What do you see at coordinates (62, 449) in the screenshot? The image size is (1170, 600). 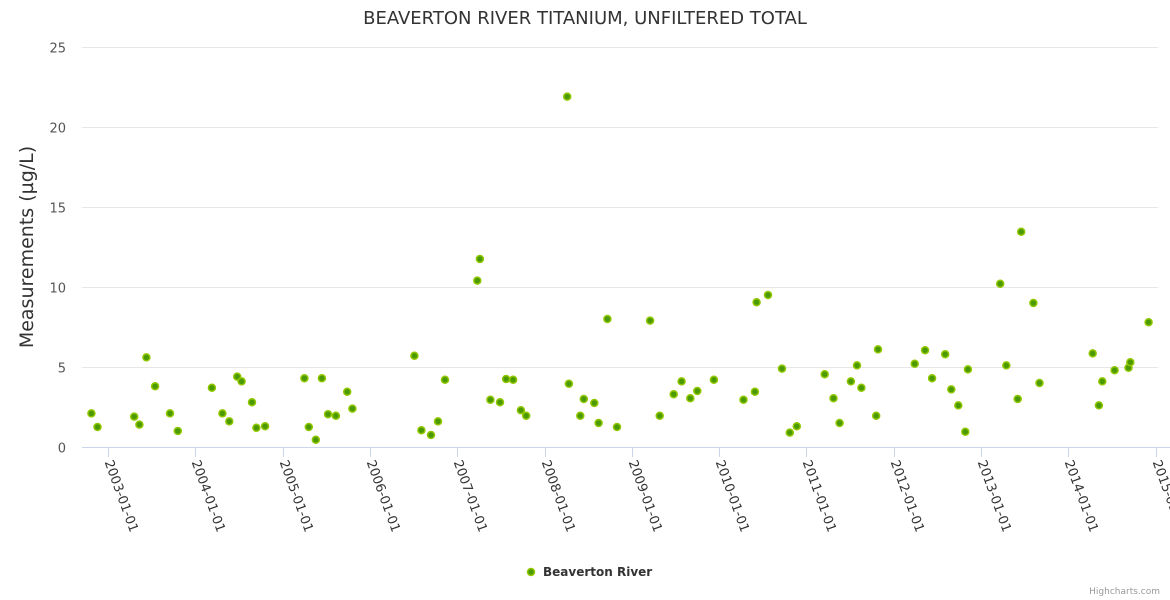 I see `y-tick-label: 0` at bounding box center [62, 449].